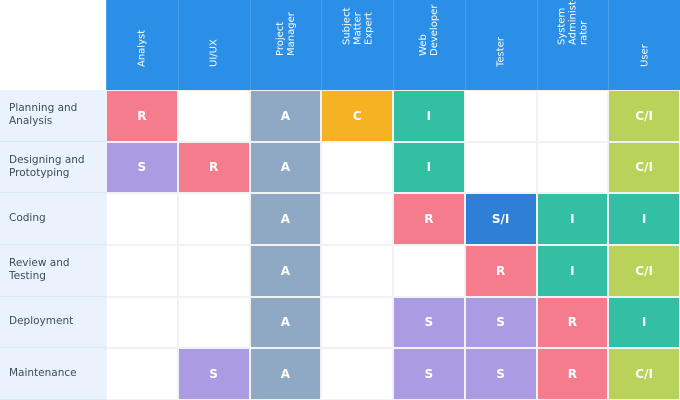 The width and height of the screenshot is (680, 400). Describe the element at coordinates (358, 26) in the screenshot. I see `role-label: Subject Matter Expert` at that location.